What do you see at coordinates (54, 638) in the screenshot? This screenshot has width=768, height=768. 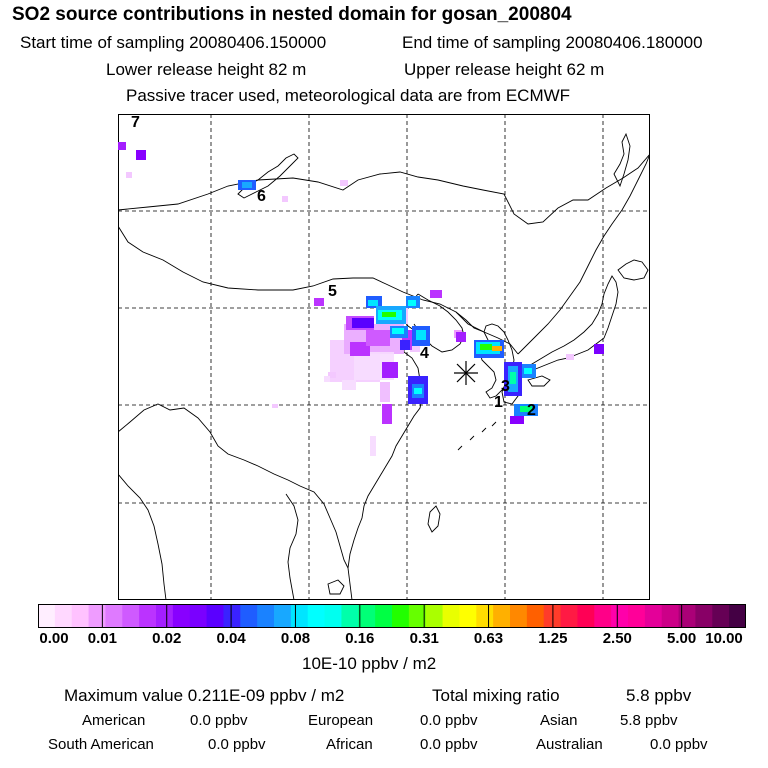 I see `colorbar-tick-label: 0.00` at bounding box center [54, 638].